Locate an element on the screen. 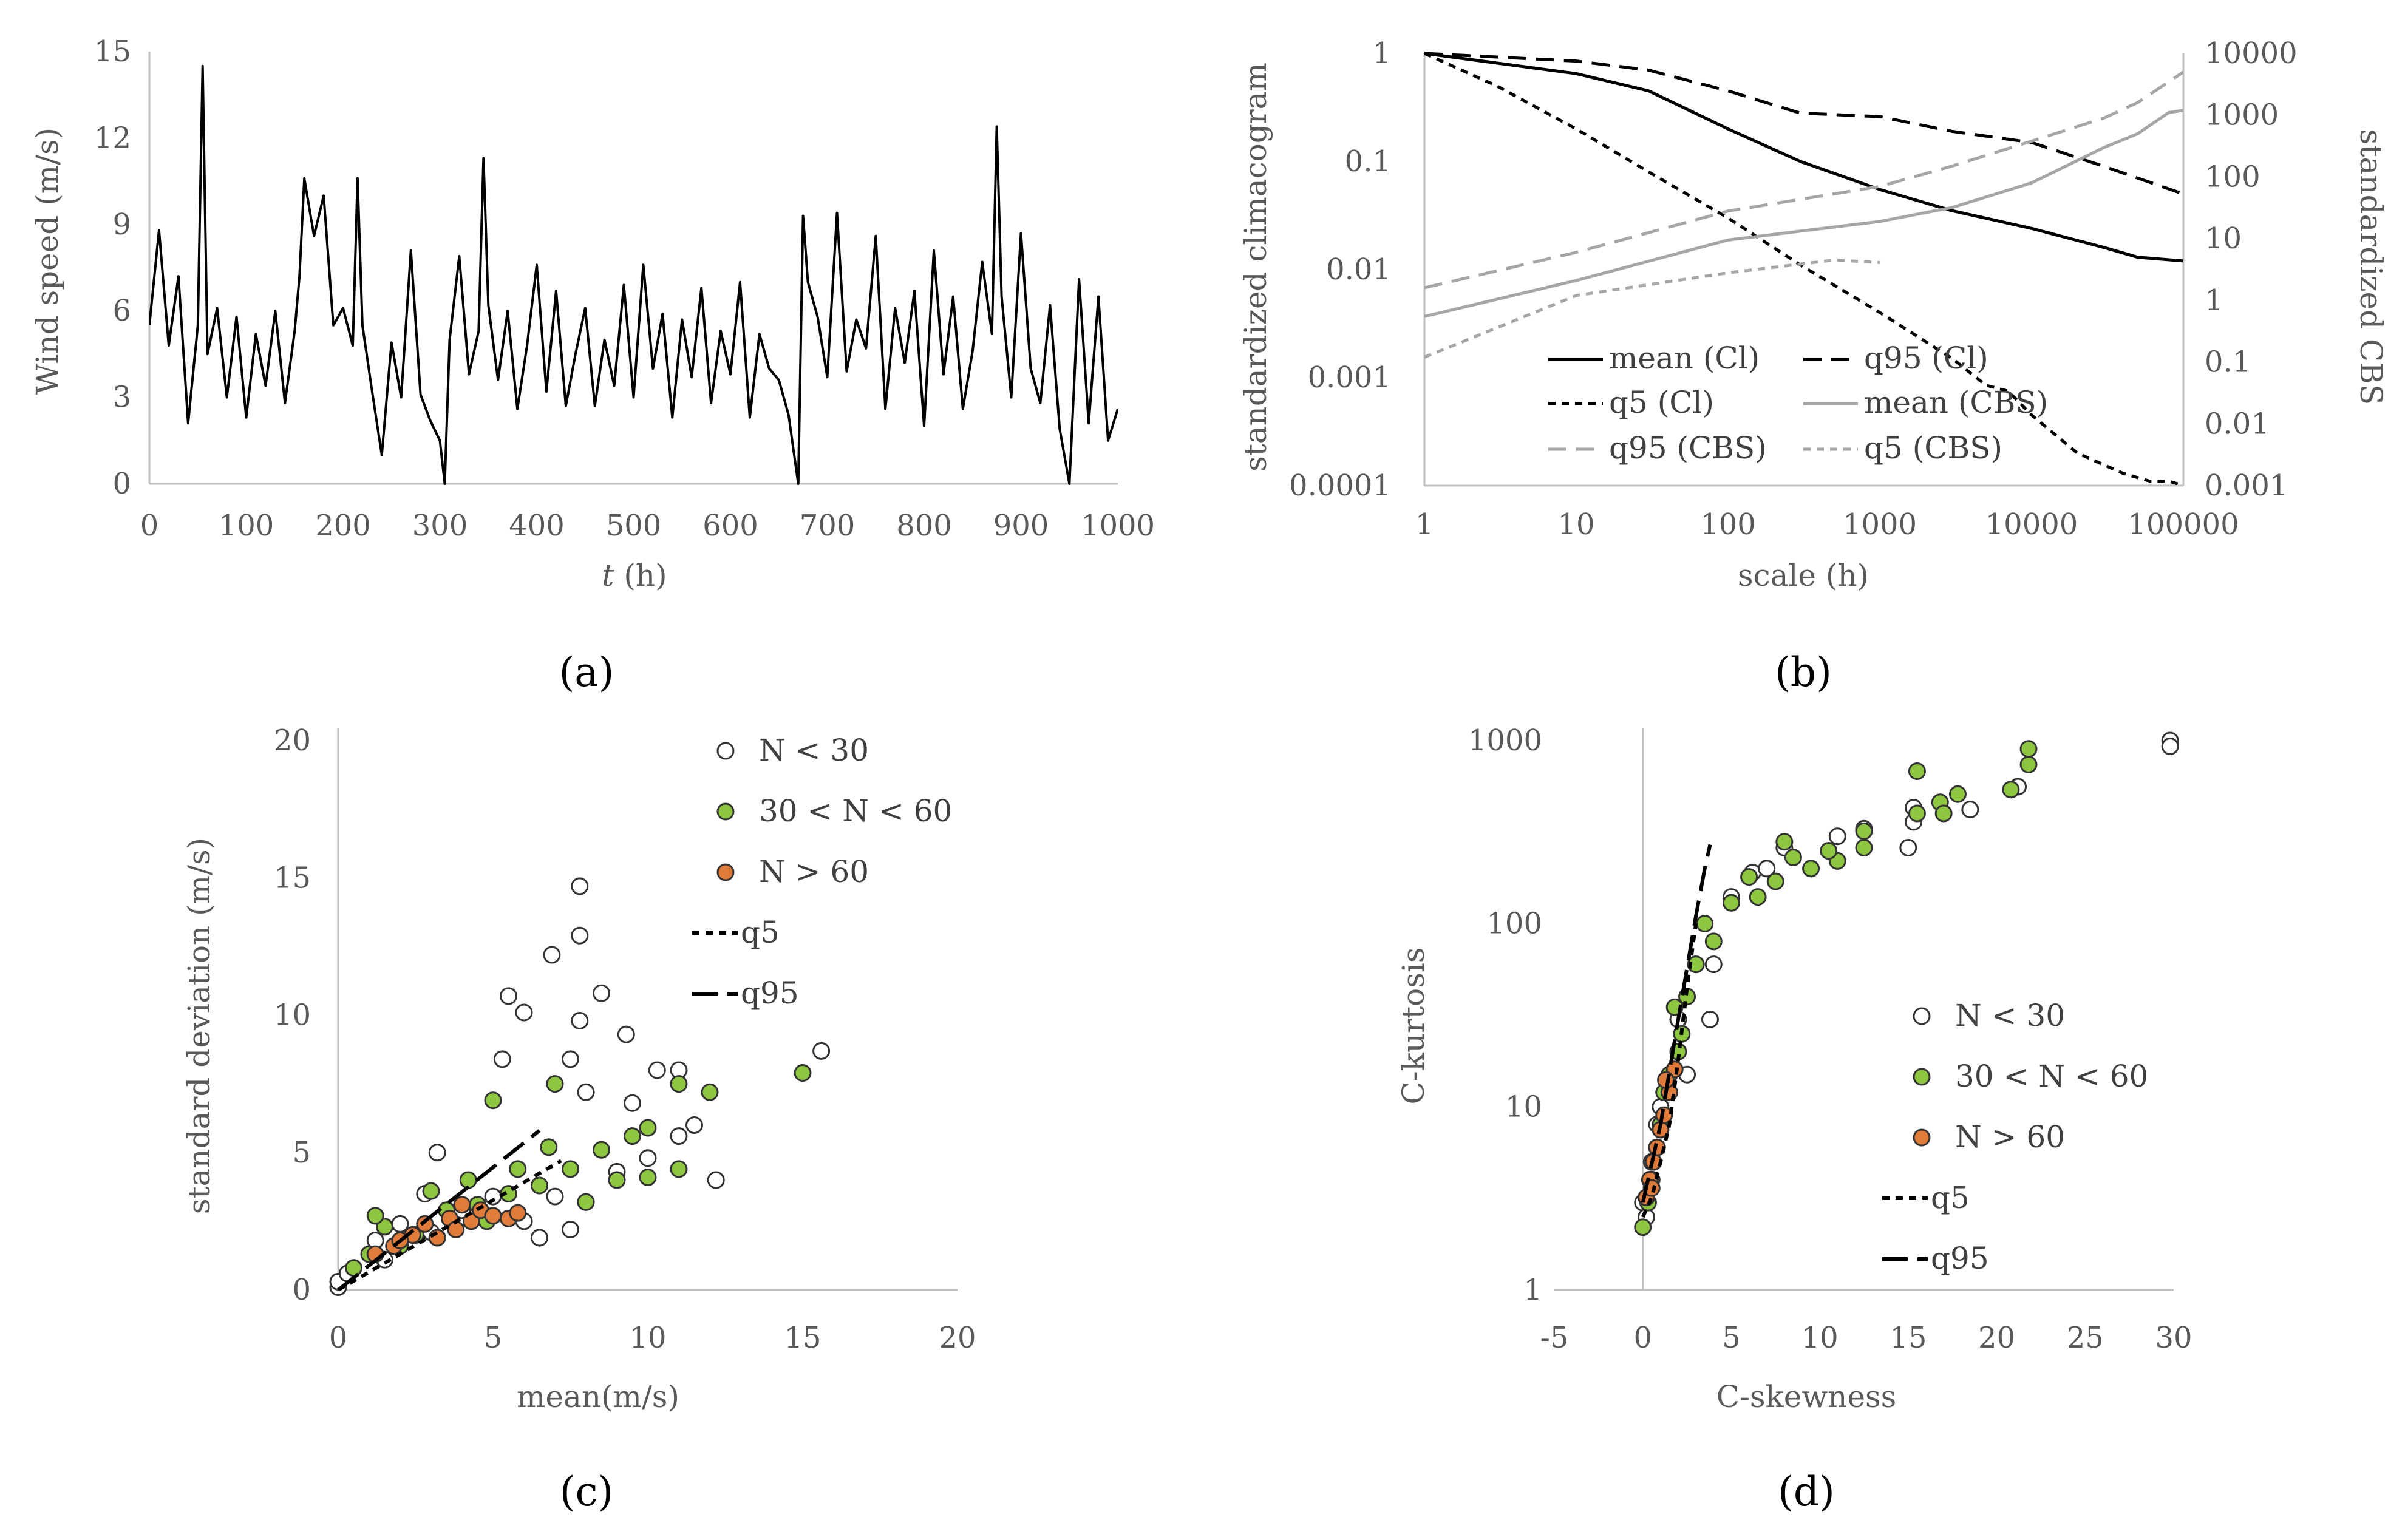  panel-b-y2tick: 100 is located at coordinates (2232, 177).